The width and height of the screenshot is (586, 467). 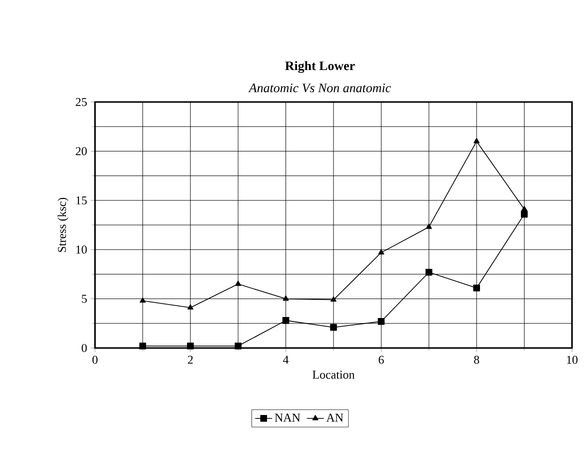 I want to click on y-tick-label: 0, so click(x=84, y=348).